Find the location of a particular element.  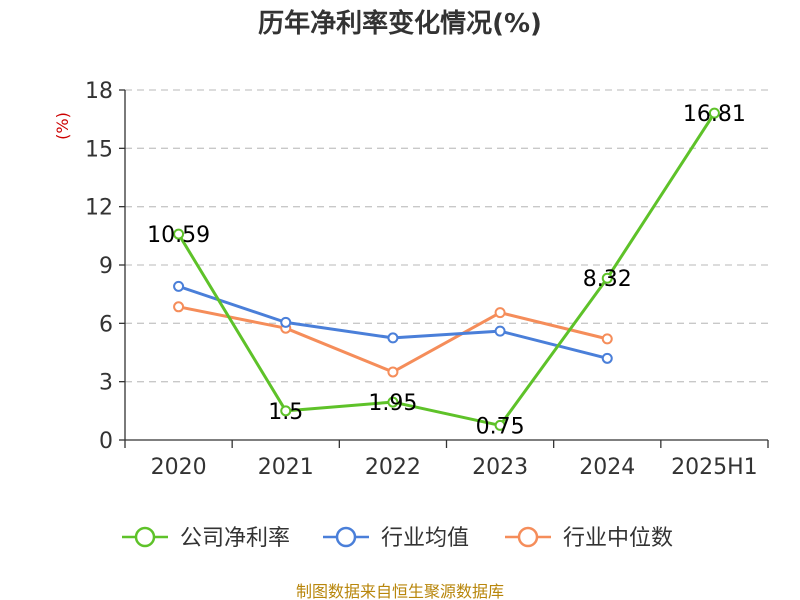

data-label: 1.95 is located at coordinates (392, 403).